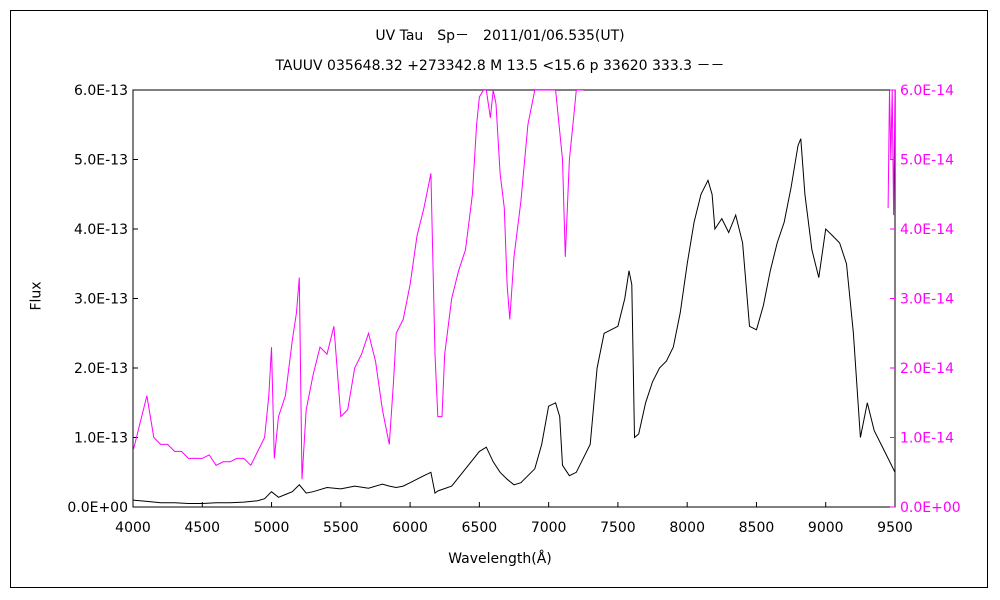  What do you see at coordinates (618, 528) in the screenshot?
I see `x-tick-label: 7500` at bounding box center [618, 528].